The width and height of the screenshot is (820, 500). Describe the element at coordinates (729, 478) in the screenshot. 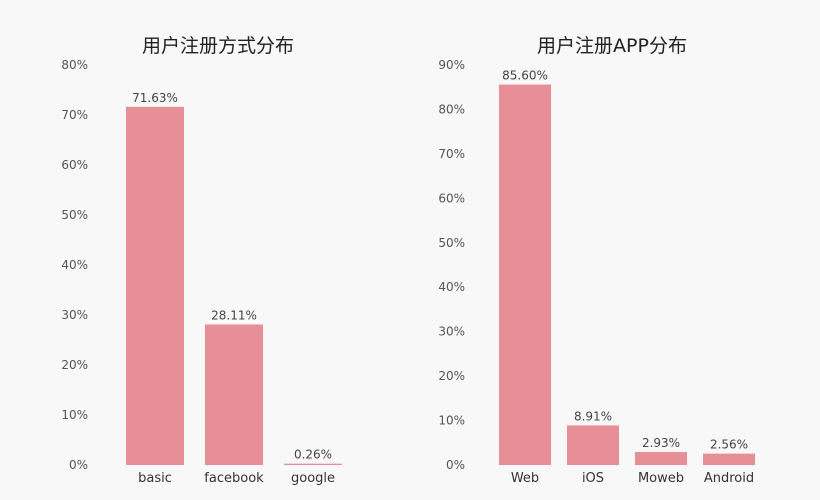

I see `category-label: Android` at that location.